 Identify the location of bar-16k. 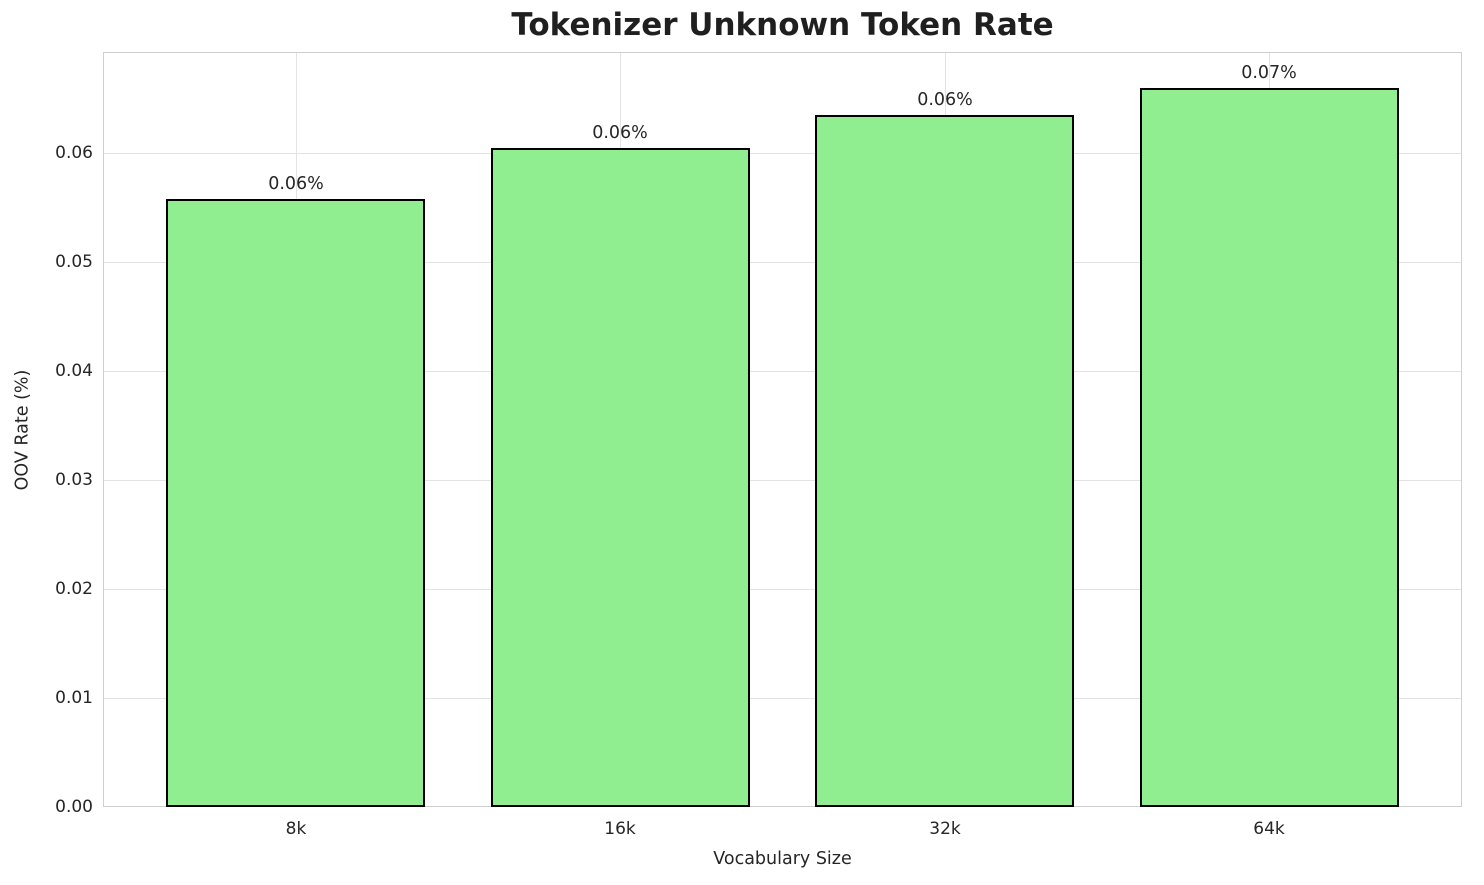
(620, 477).